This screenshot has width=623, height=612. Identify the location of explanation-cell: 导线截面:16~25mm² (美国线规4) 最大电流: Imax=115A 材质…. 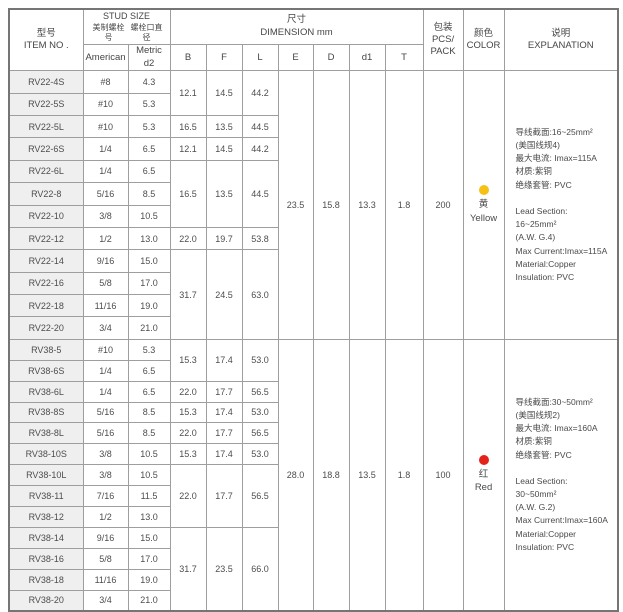
(561, 205).